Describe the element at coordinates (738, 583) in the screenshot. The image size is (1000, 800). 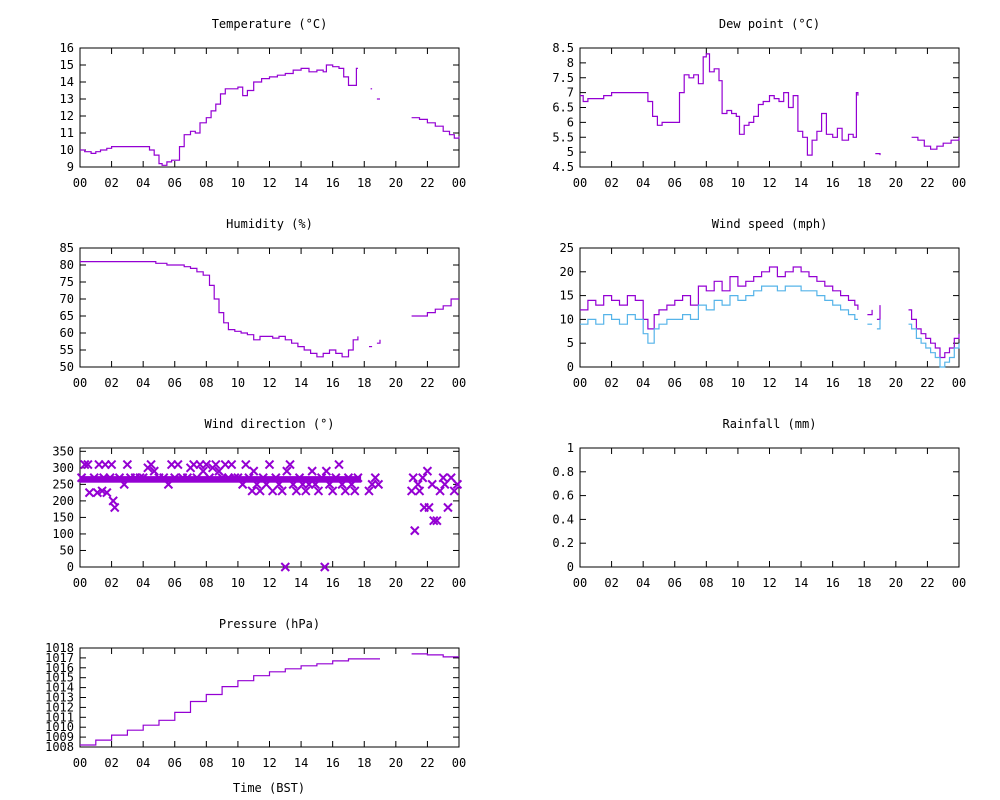
I see `x-tick-label: 10` at that location.